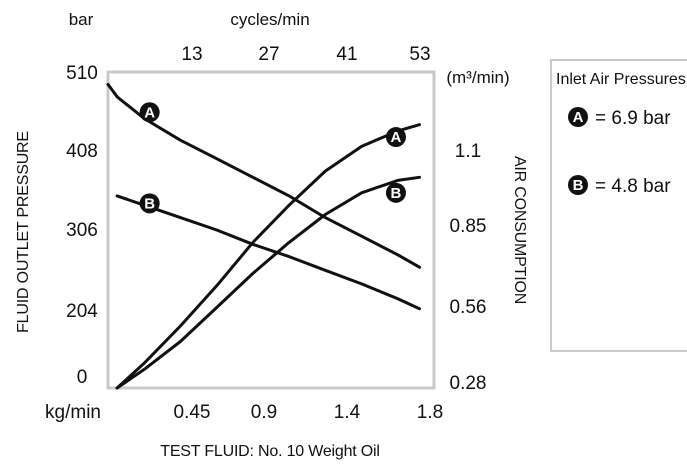 The width and height of the screenshot is (687, 471). Describe the element at coordinates (269, 19) in the screenshot. I see `top-axis-unit: cycles/min` at that location.